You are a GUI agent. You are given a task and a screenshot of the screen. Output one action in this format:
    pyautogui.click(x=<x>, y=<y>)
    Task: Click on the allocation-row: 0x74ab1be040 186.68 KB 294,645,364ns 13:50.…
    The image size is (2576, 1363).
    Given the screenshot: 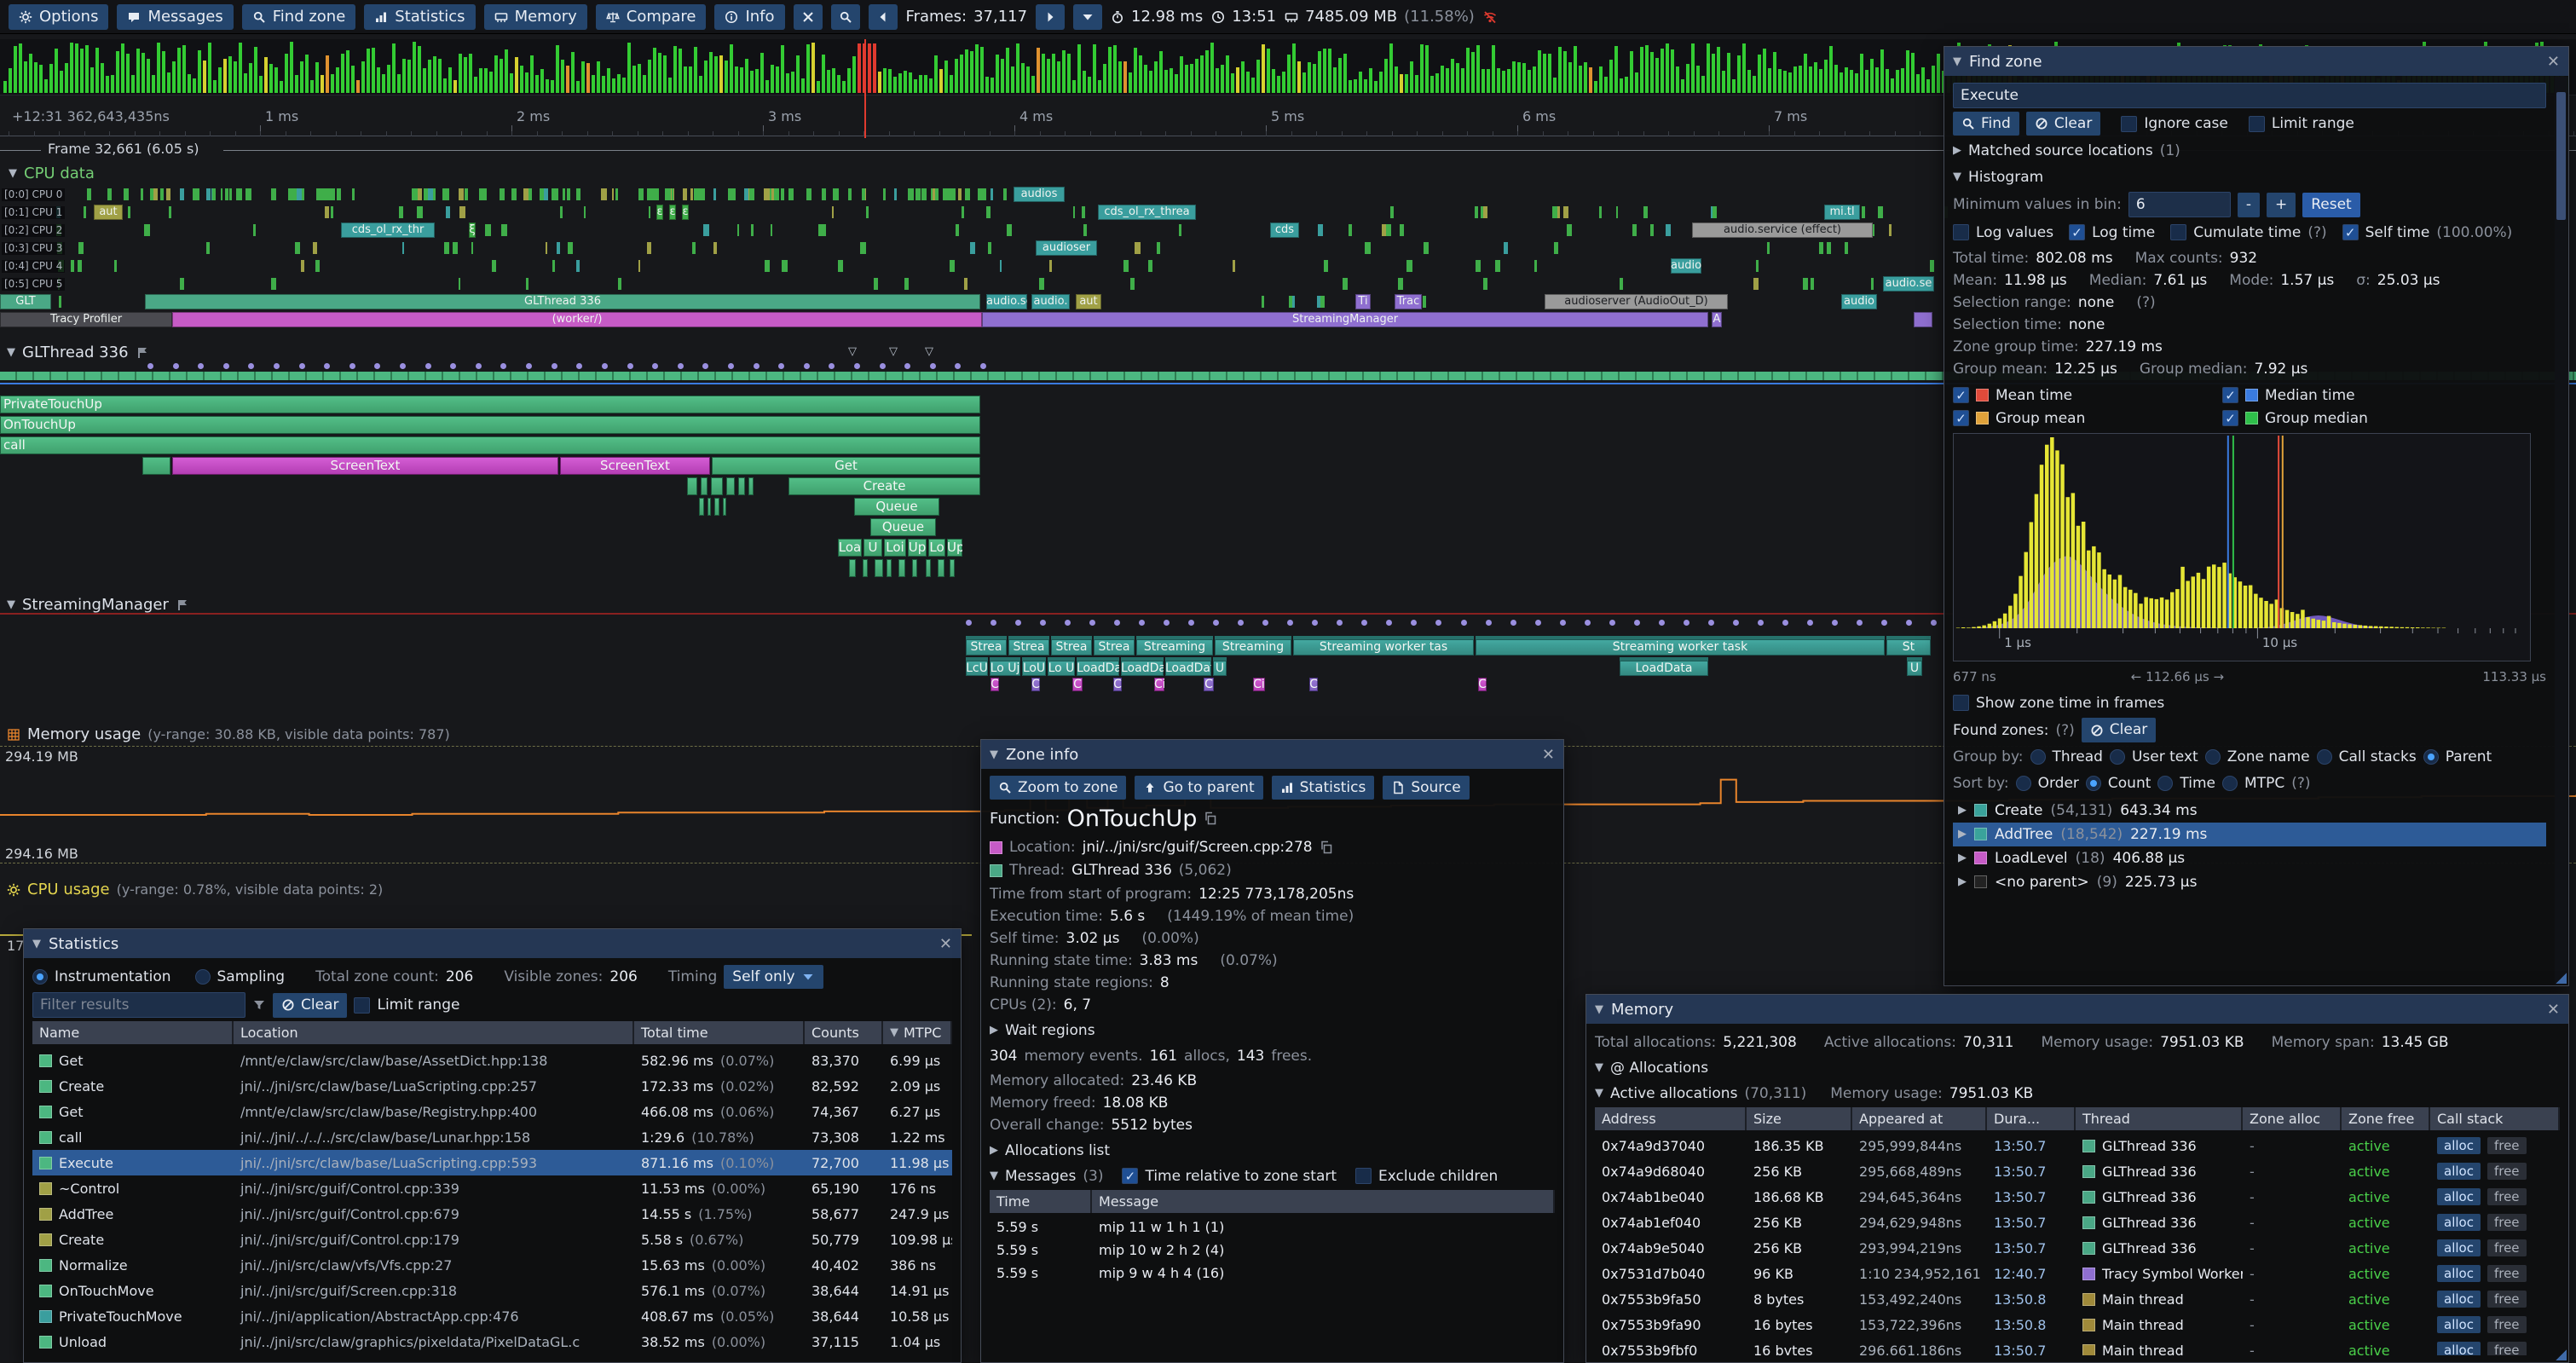 What is the action you would take?
    pyautogui.click(x=2077, y=1197)
    